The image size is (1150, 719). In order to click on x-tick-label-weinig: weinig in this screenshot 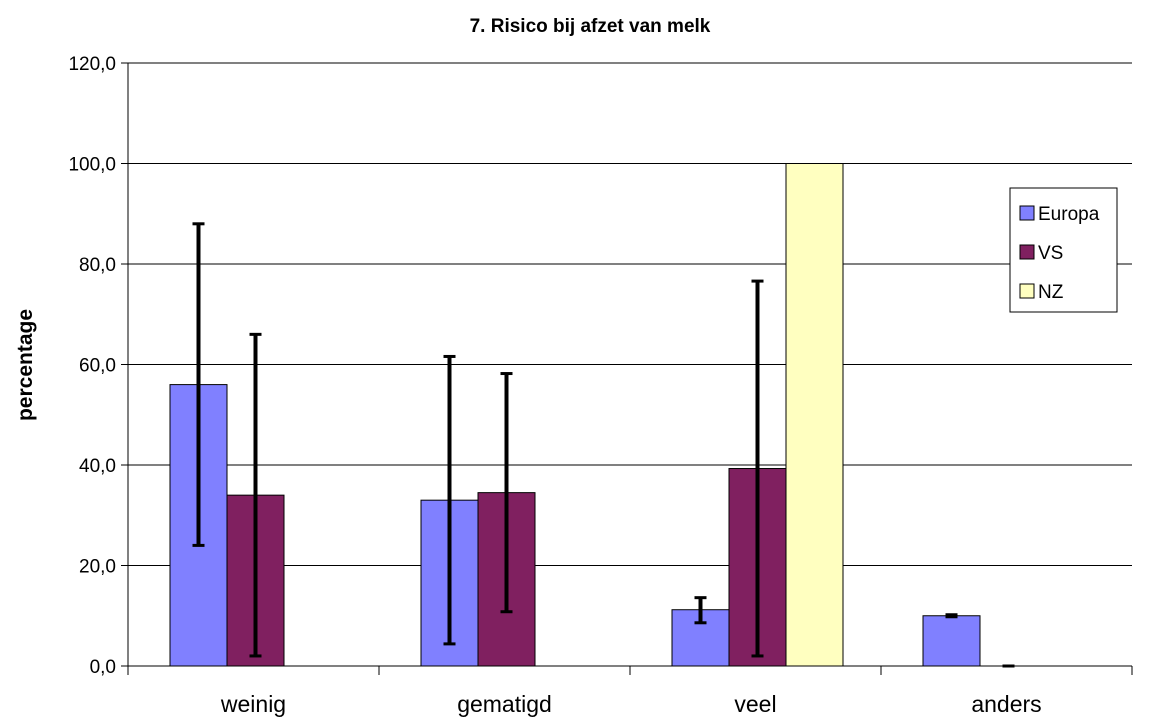, I will do `click(253, 704)`.